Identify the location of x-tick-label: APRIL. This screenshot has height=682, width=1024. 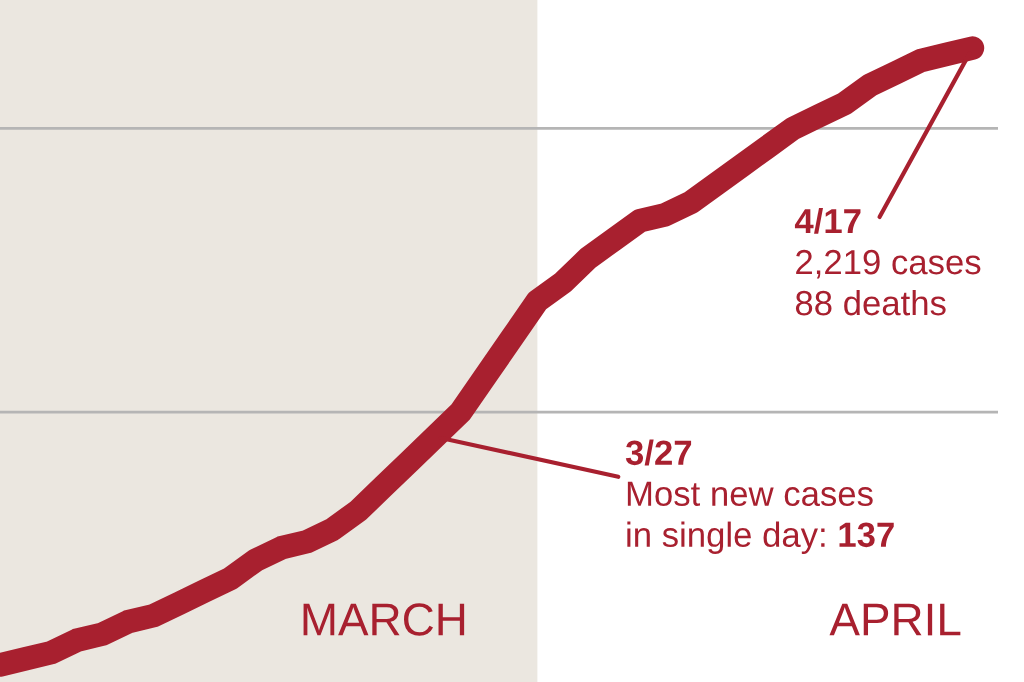
(895, 619).